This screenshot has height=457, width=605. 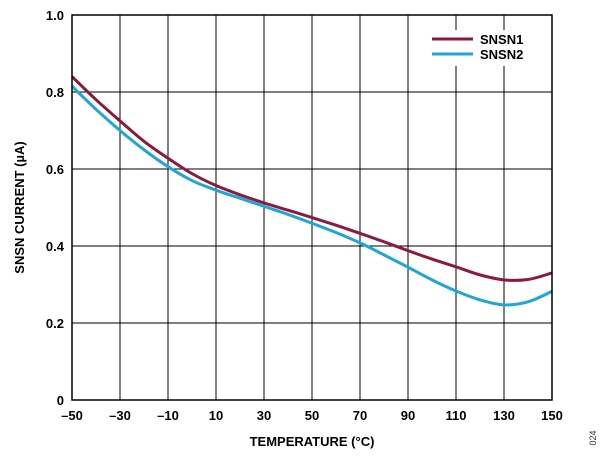 What do you see at coordinates (55, 15) in the screenshot?
I see `y-tick-label: 1.0` at bounding box center [55, 15].